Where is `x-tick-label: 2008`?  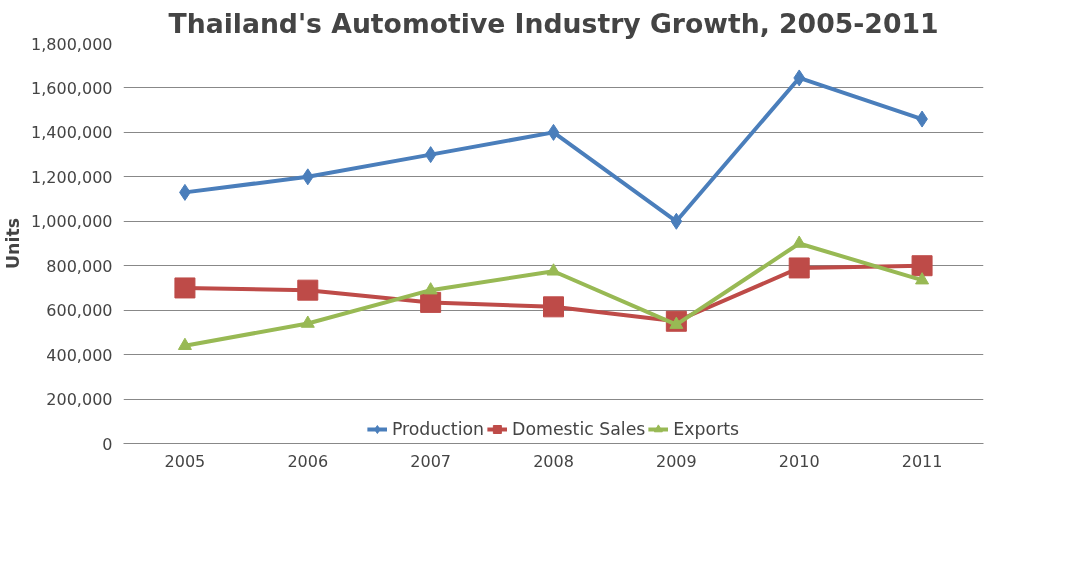
x-tick-label: 2008 is located at coordinates (553, 461).